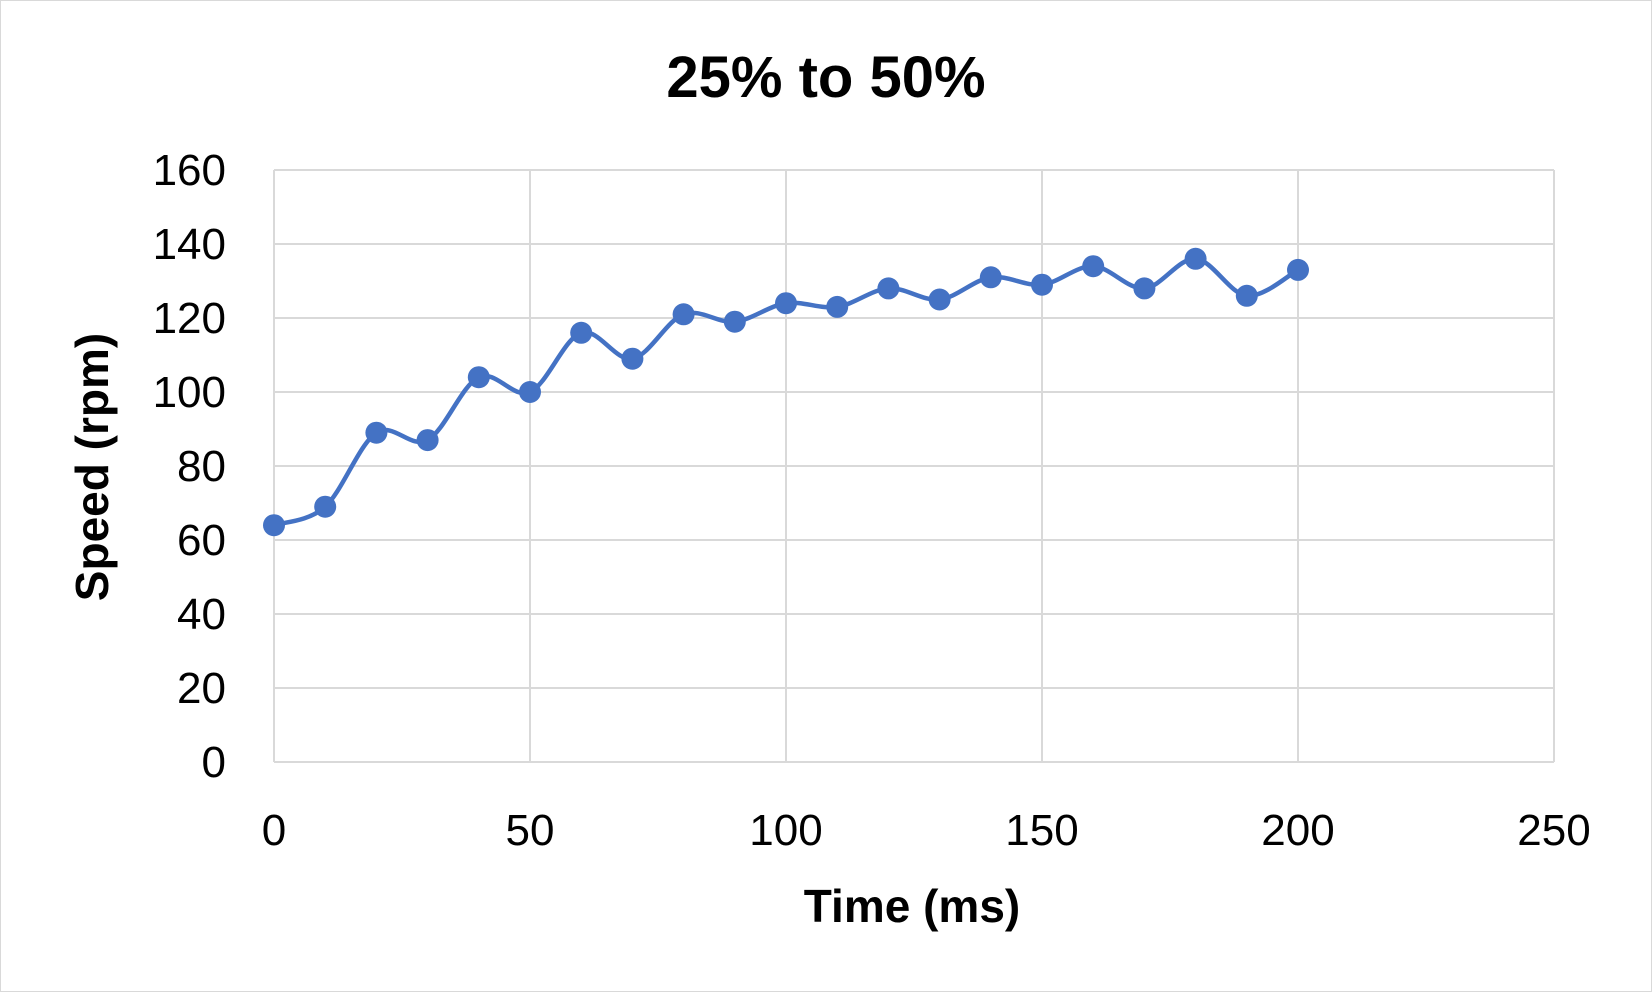 The image size is (1652, 992). What do you see at coordinates (825, 77) in the screenshot?
I see `chart-title: 25% to 50%` at bounding box center [825, 77].